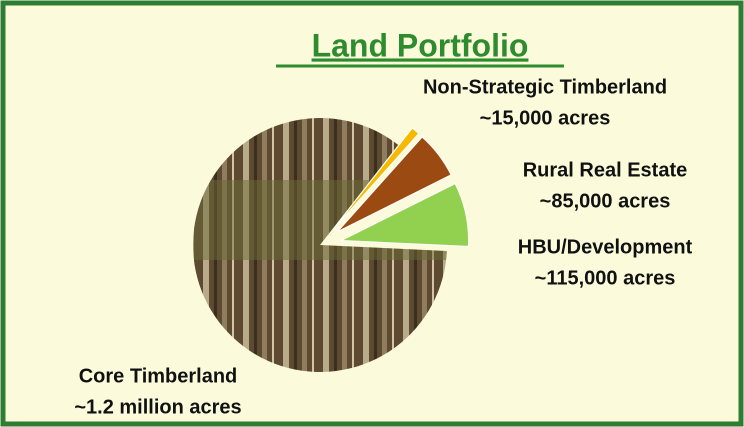 This screenshot has width=744, height=427. I want to click on slice-label: HBU/Development, so click(605, 247).